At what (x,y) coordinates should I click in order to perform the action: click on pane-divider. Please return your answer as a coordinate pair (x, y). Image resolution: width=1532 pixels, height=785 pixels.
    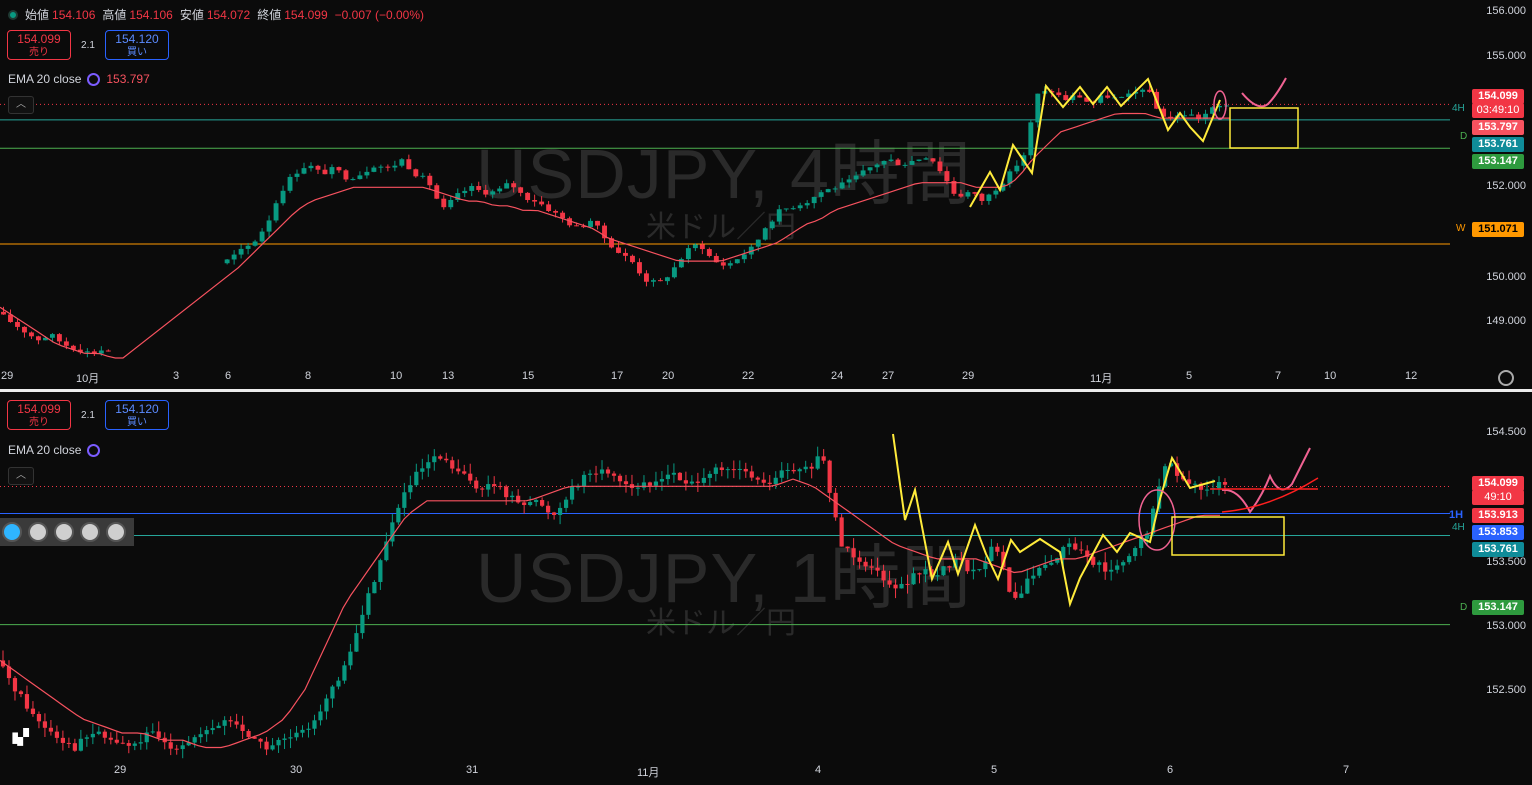
    Looking at the image, I should click on (766, 390).